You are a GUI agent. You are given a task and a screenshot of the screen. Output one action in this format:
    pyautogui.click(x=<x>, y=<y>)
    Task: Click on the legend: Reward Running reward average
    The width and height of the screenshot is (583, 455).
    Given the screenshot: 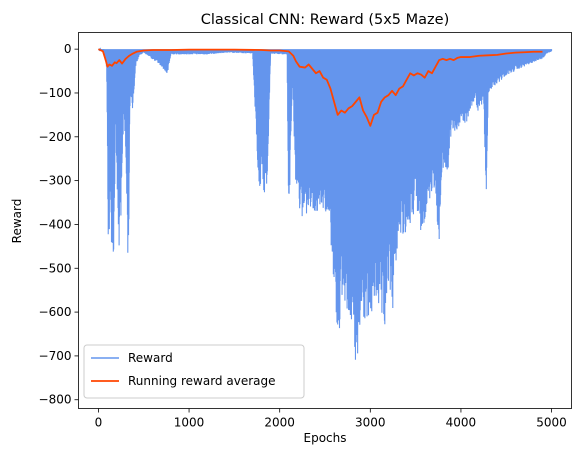 What is the action you would take?
    pyautogui.click(x=194, y=371)
    